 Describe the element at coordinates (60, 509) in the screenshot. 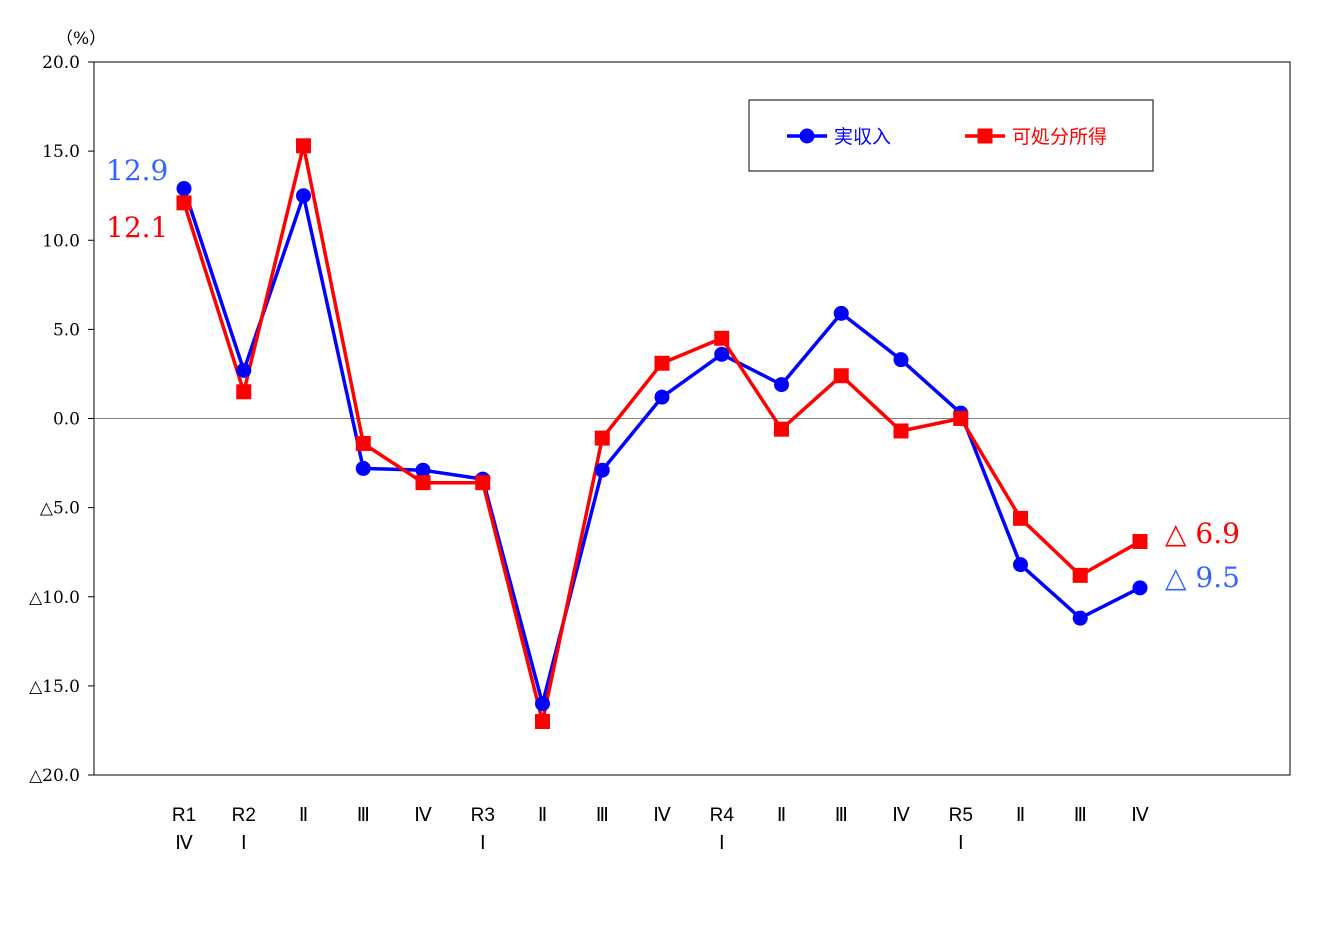

I see `y-tick-label: △5.0` at that location.